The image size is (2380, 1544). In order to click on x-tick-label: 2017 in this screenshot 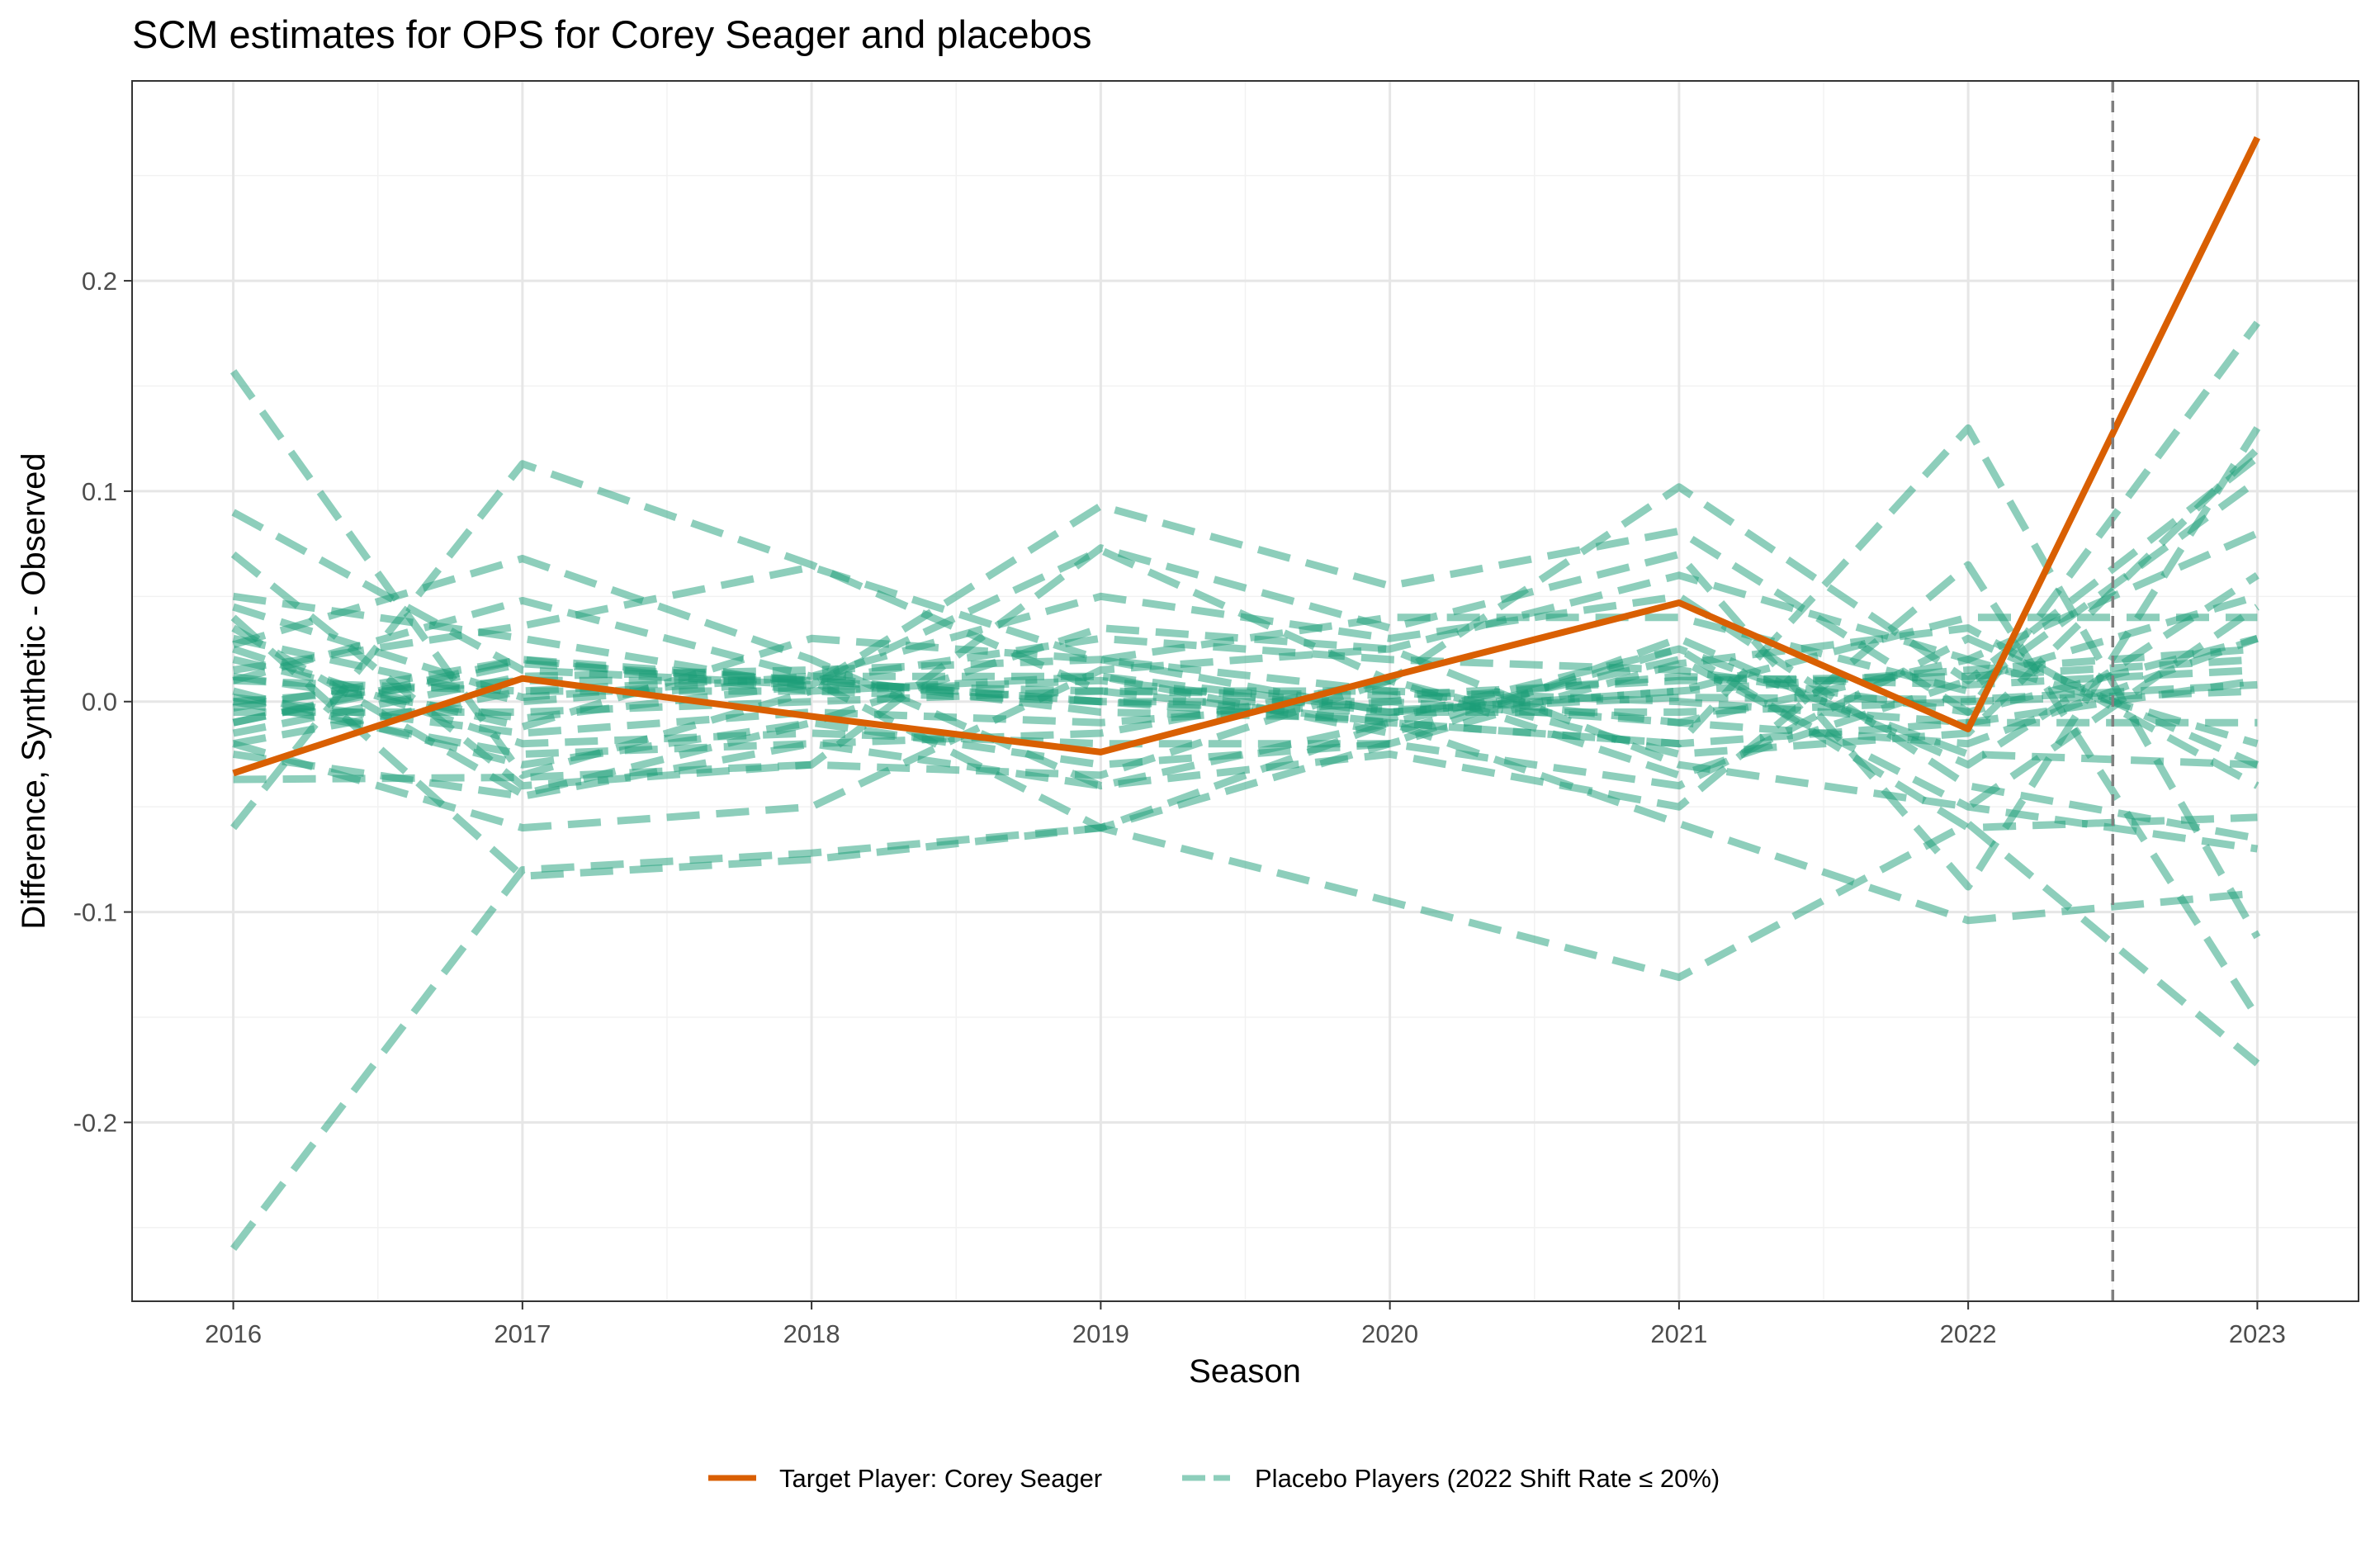, I will do `click(522, 1334)`.